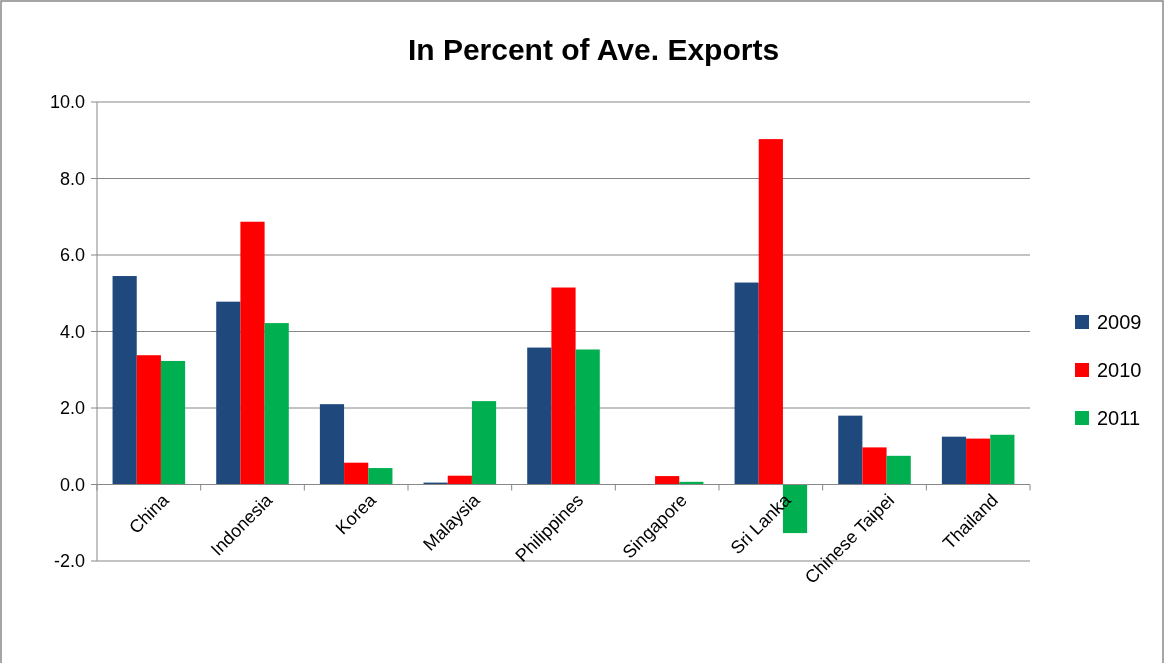 The width and height of the screenshot is (1164, 663). Describe the element at coordinates (1119, 322) in the screenshot. I see `legend-label: 2009` at that location.